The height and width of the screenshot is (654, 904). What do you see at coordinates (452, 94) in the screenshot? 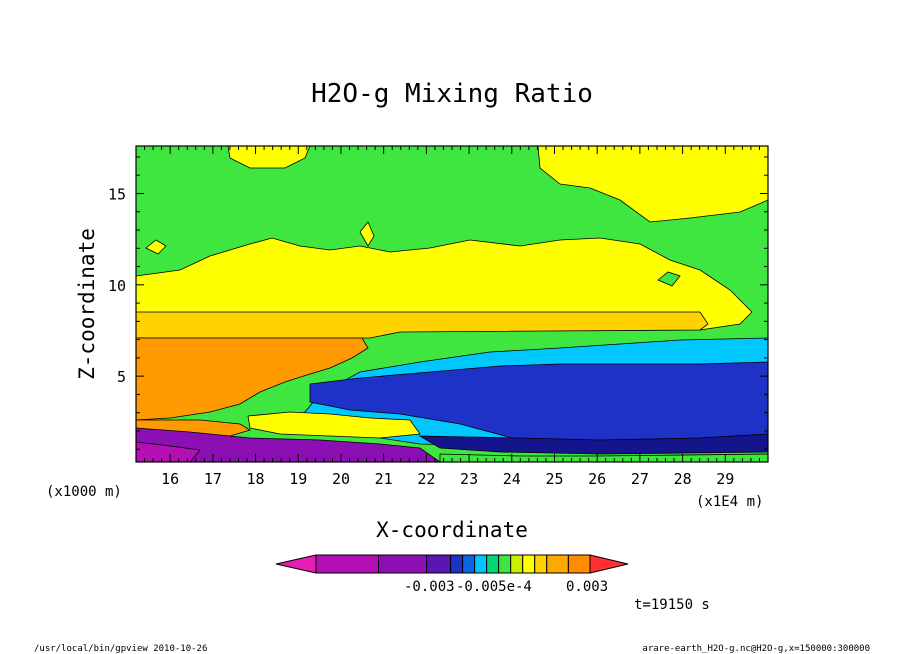
I see `chart-title: H2O-g Mixing Ratio` at bounding box center [452, 94].